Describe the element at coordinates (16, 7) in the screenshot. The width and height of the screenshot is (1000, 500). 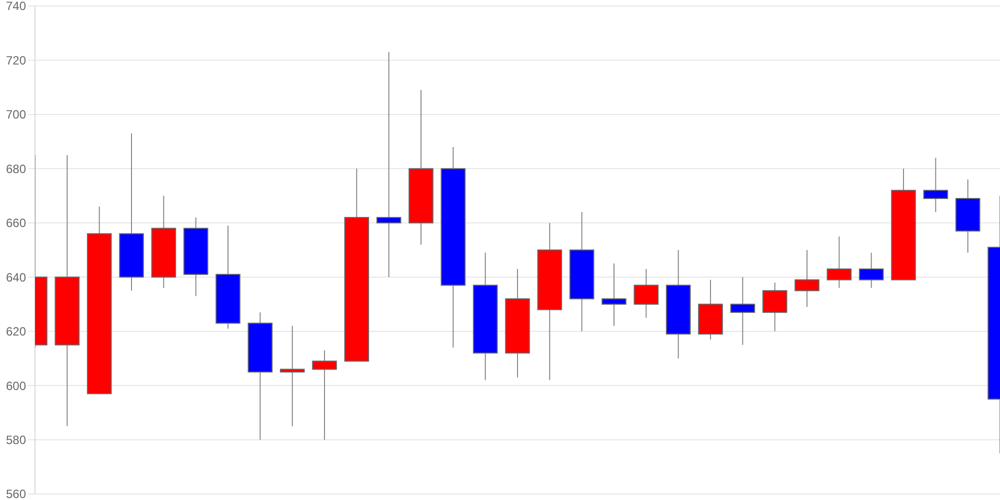
I see `y-tick-label: 740` at that location.